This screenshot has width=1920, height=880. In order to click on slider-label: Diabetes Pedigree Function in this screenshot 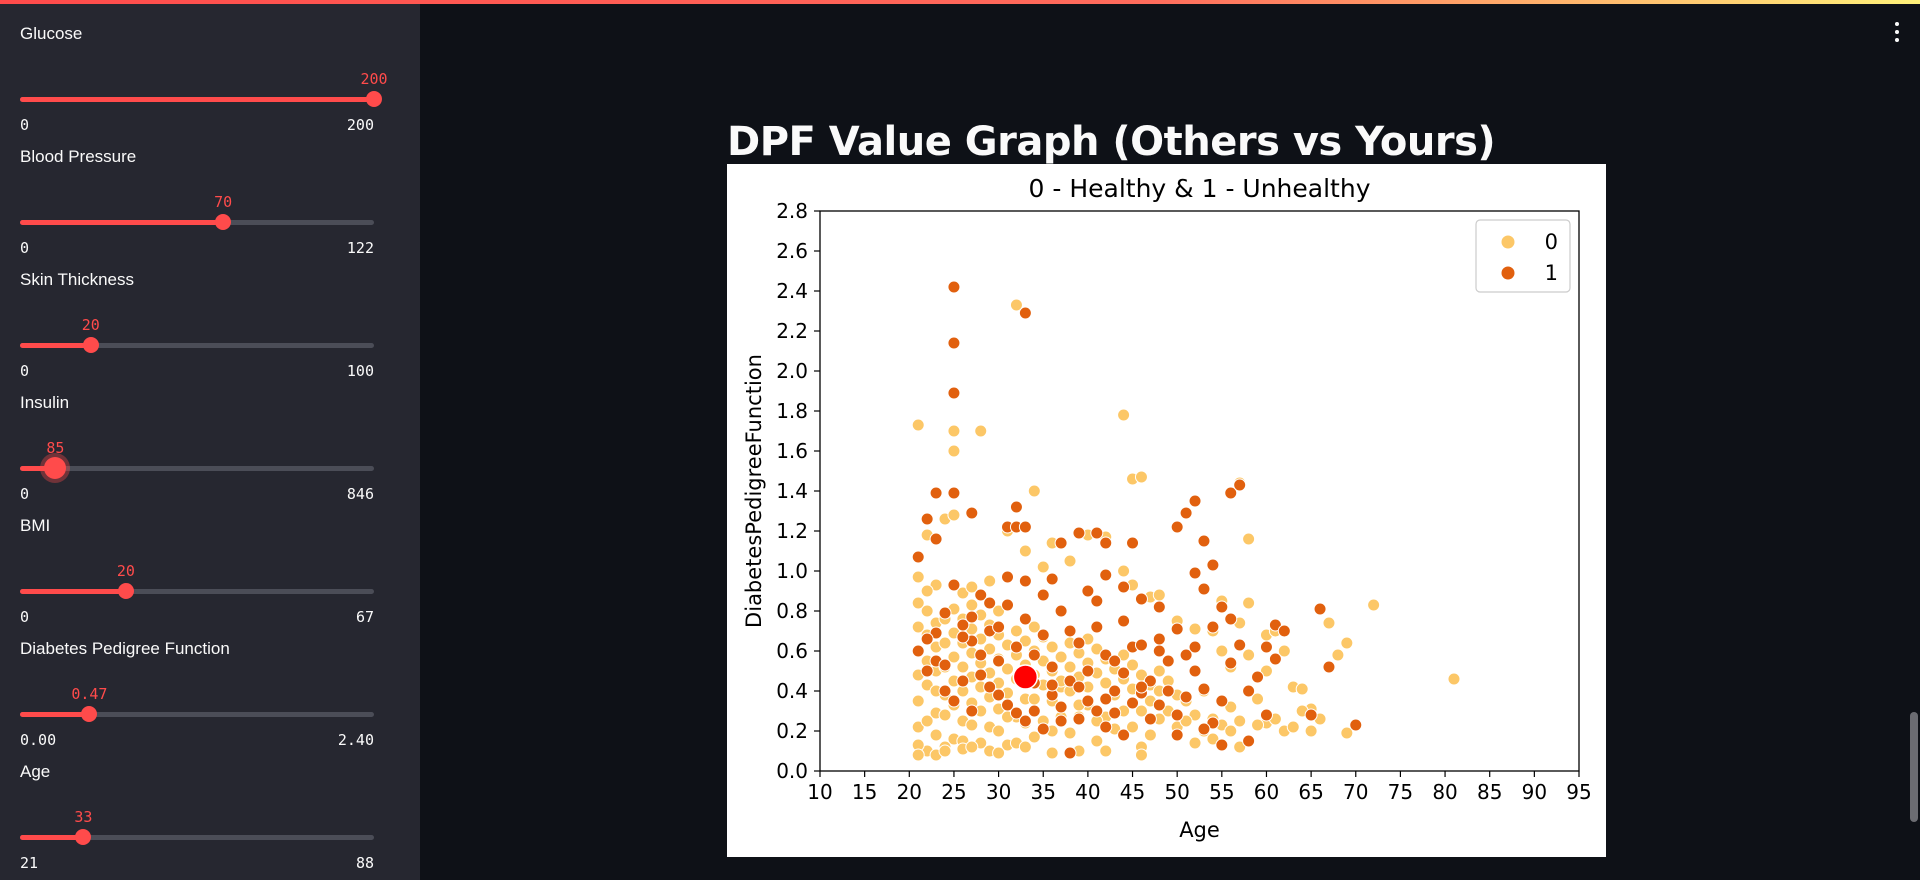, I will do `click(125, 648)`.